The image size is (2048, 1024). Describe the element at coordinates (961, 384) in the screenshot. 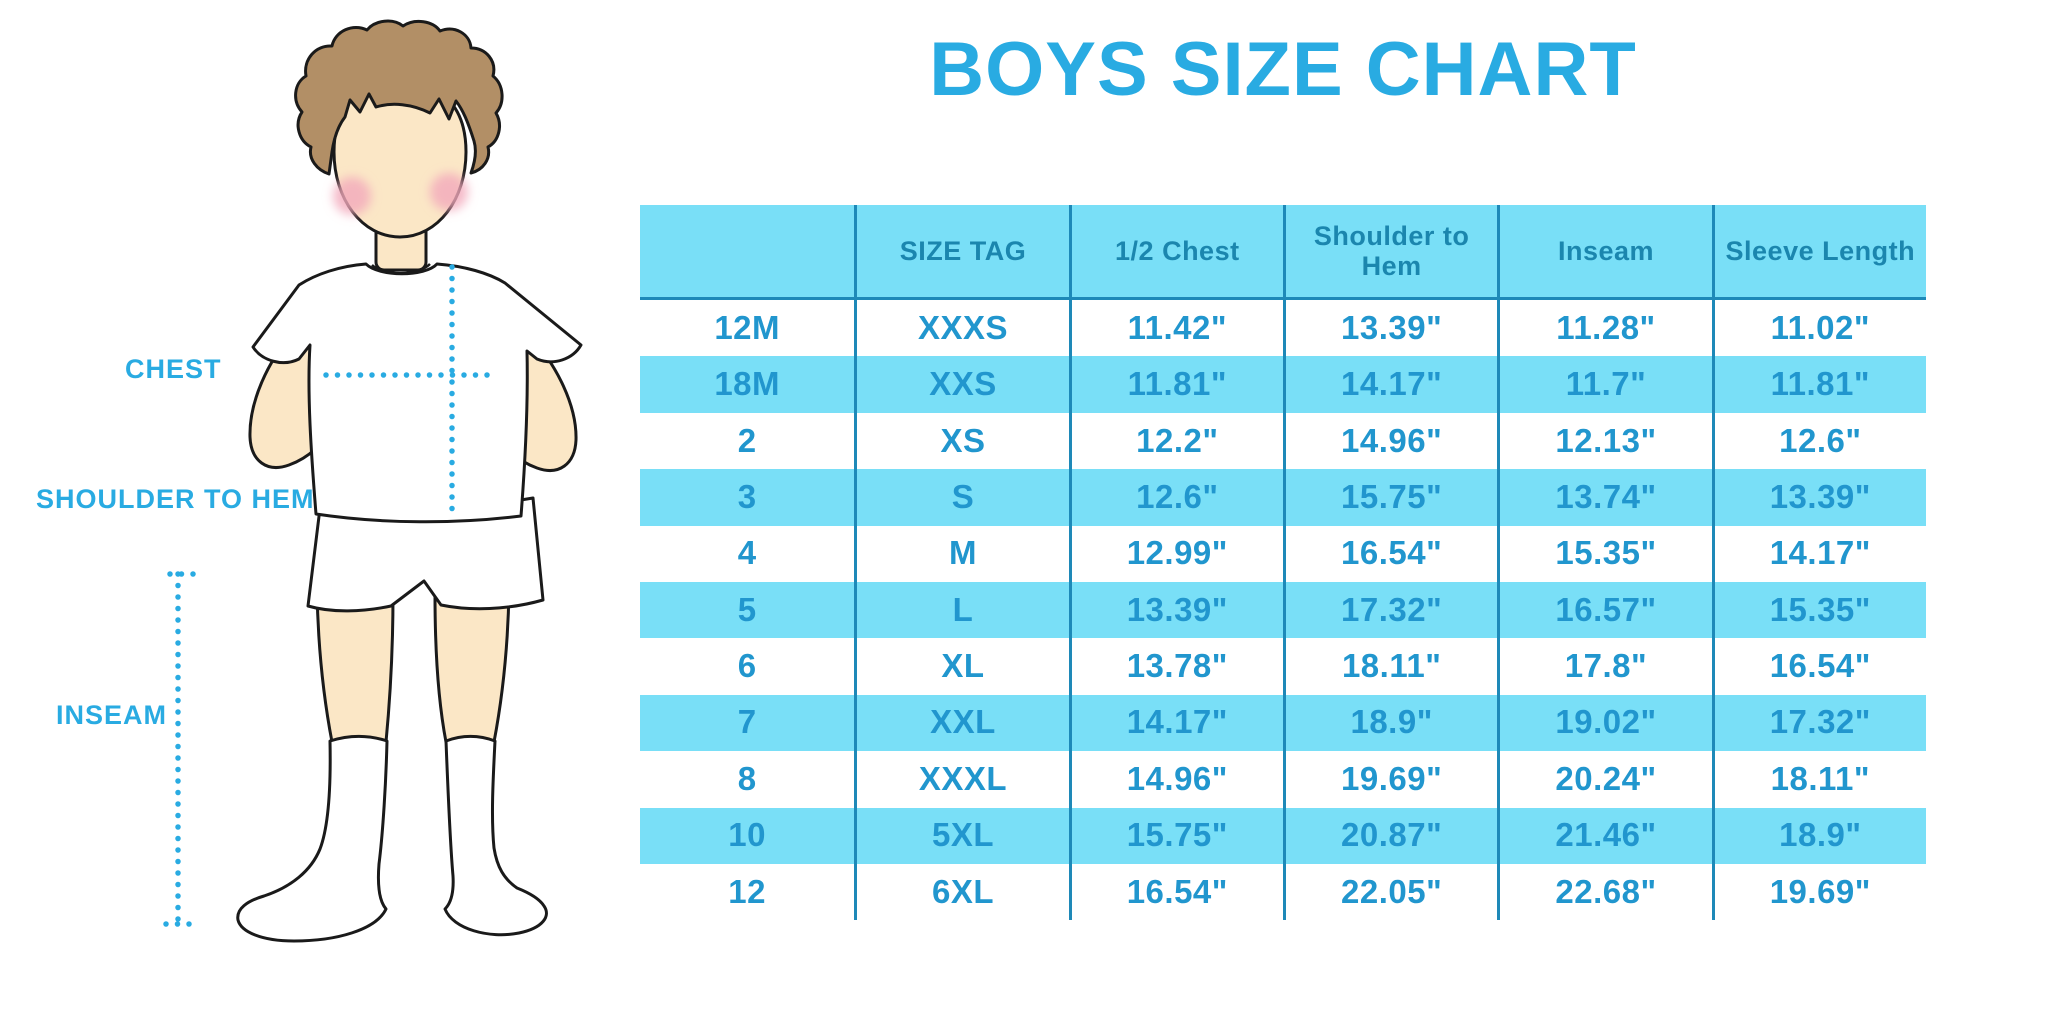

I see `table-cell: XXS` at that location.